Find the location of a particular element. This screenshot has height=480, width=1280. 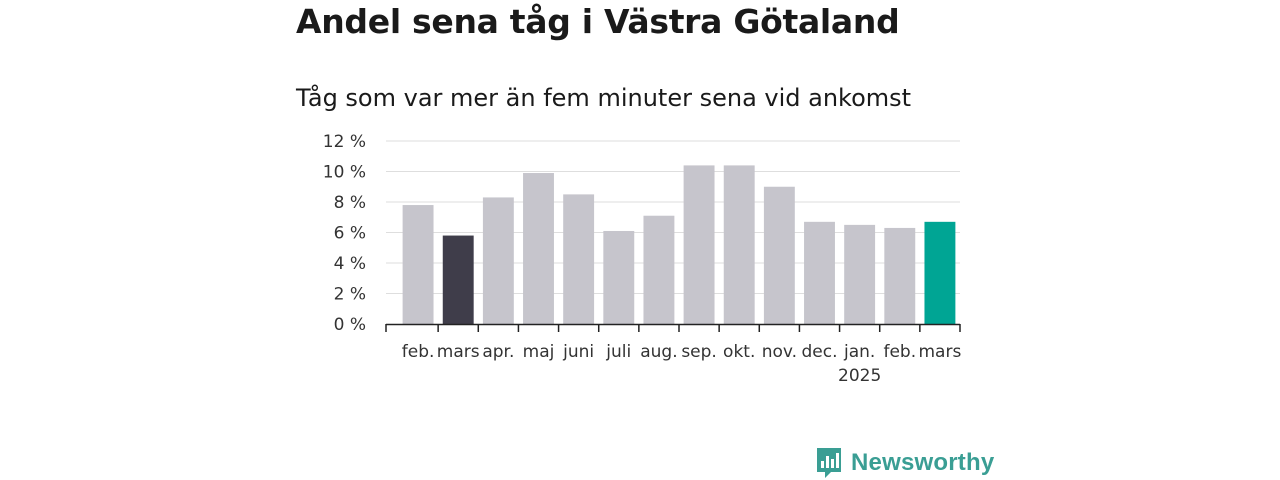

x-tick-label: okt. is located at coordinates (739, 352).